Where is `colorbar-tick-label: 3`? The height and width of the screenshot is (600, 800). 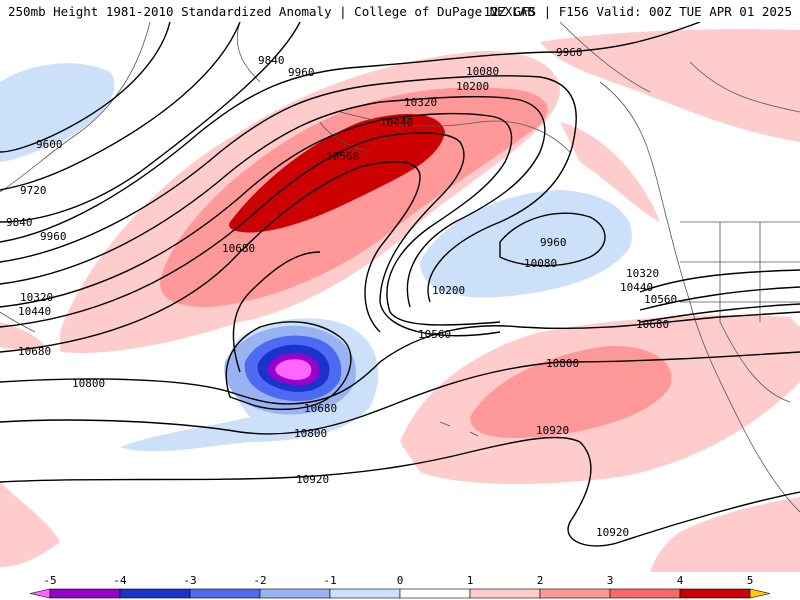
colorbar-tick-label: 3 is located at coordinates (610, 580).